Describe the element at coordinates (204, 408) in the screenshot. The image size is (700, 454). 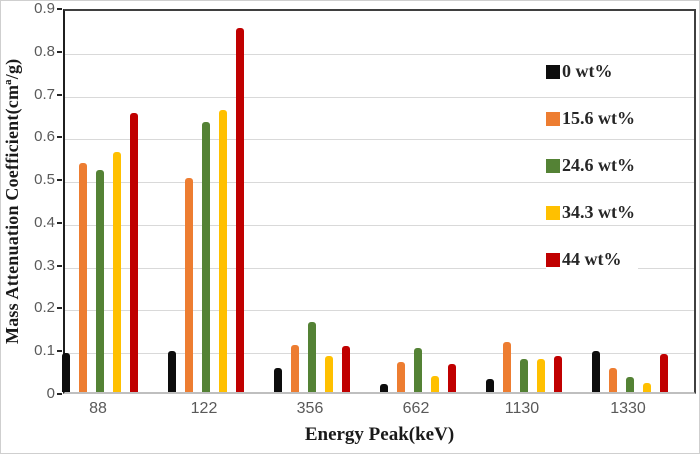
I see `x-tick-label-122: 122` at that location.